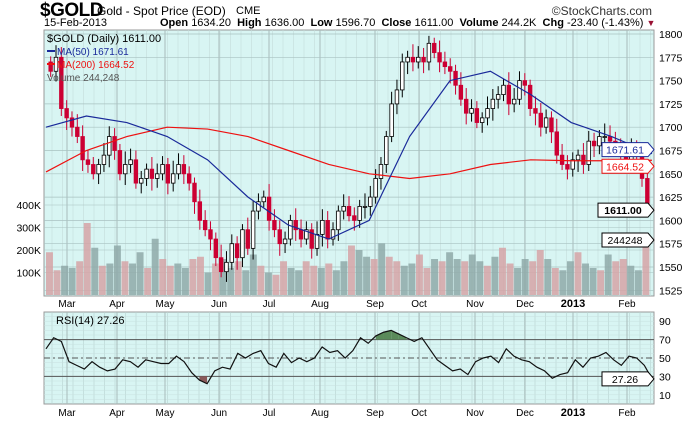 The width and height of the screenshot is (700, 421). I want to click on legend-ma200: MA(200) 1664.52, so click(96, 65).